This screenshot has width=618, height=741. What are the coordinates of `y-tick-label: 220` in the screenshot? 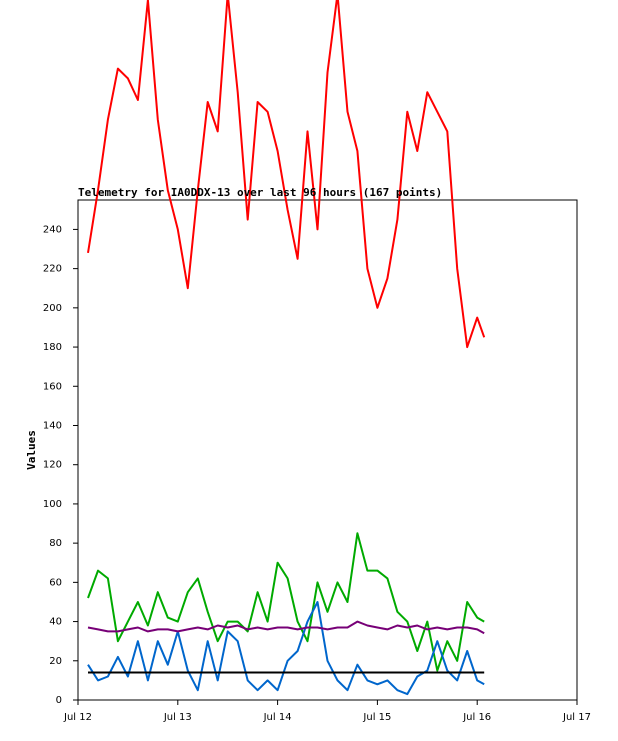 It's located at (52, 269).